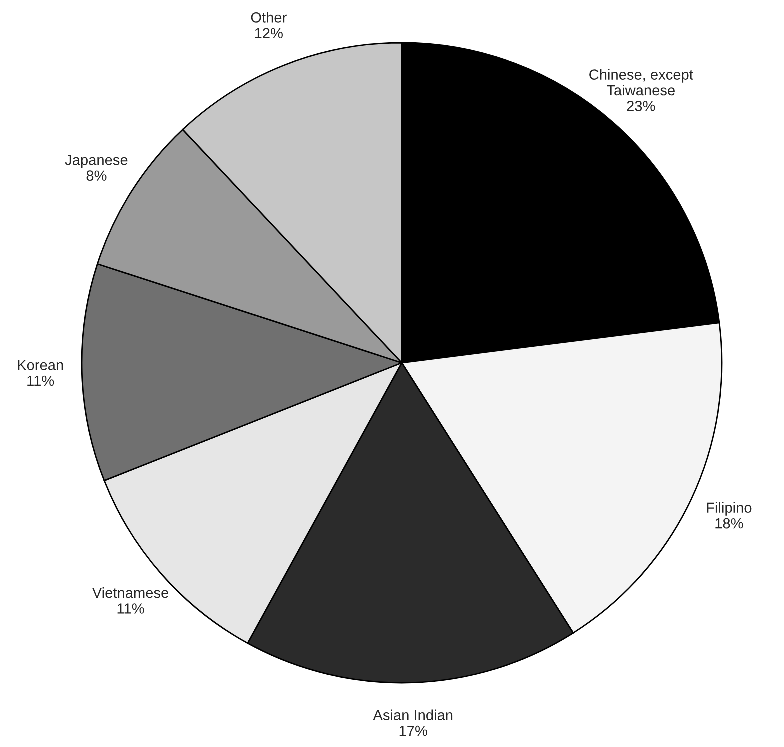  Describe the element at coordinates (96, 161) in the screenshot. I see `slice-label: Japanese` at that location.